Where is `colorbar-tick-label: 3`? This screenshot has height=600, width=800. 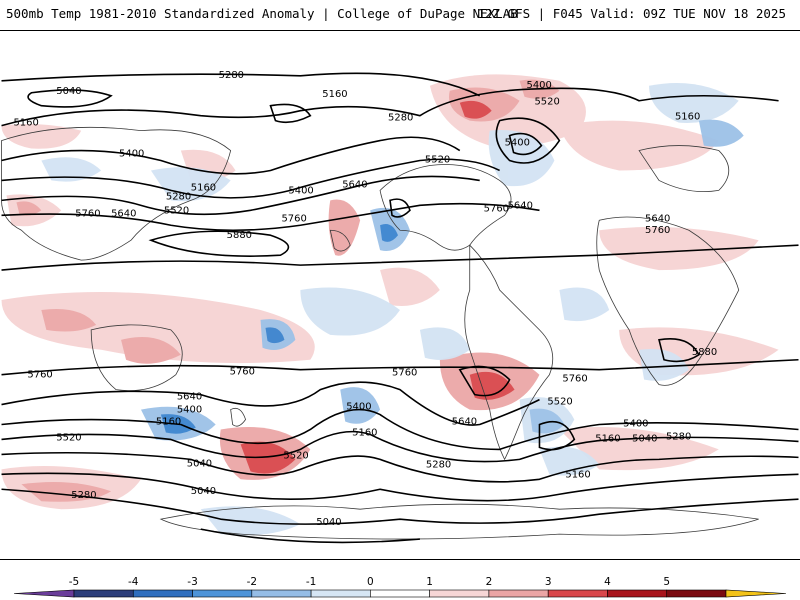
colorbar-tick-label: 3 is located at coordinates (548, 582).